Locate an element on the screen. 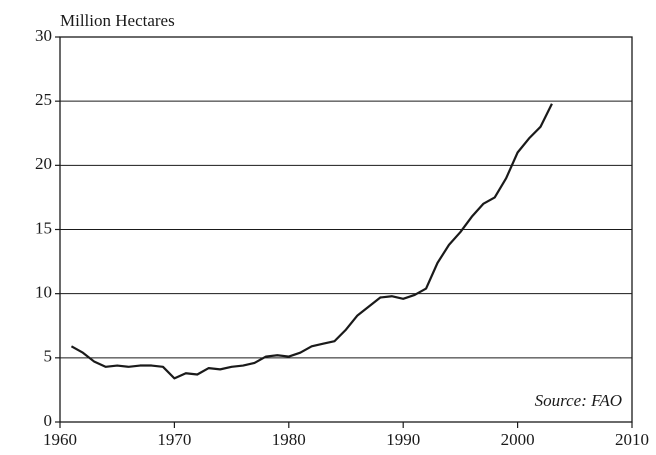 This screenshot has width=656, height=455. x-tick-label: 1960 is located at coordinates (60, 439).